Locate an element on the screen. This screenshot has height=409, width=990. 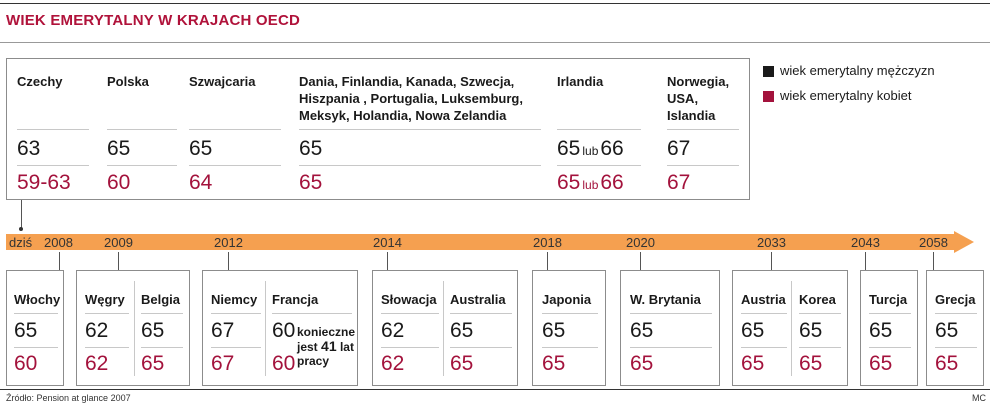
country-polska-women: 60 is located at coordinates (119, 182).